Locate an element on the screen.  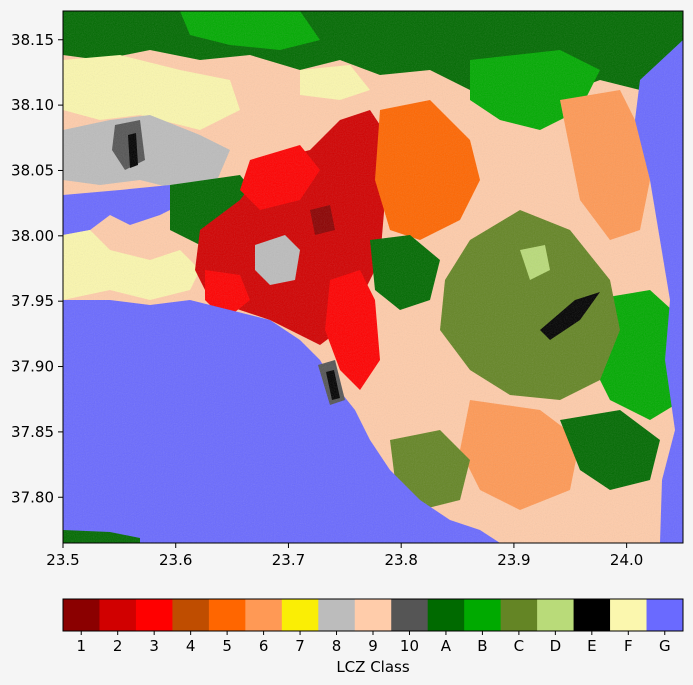
colorbar-frame is located at coordinates (373, 615).